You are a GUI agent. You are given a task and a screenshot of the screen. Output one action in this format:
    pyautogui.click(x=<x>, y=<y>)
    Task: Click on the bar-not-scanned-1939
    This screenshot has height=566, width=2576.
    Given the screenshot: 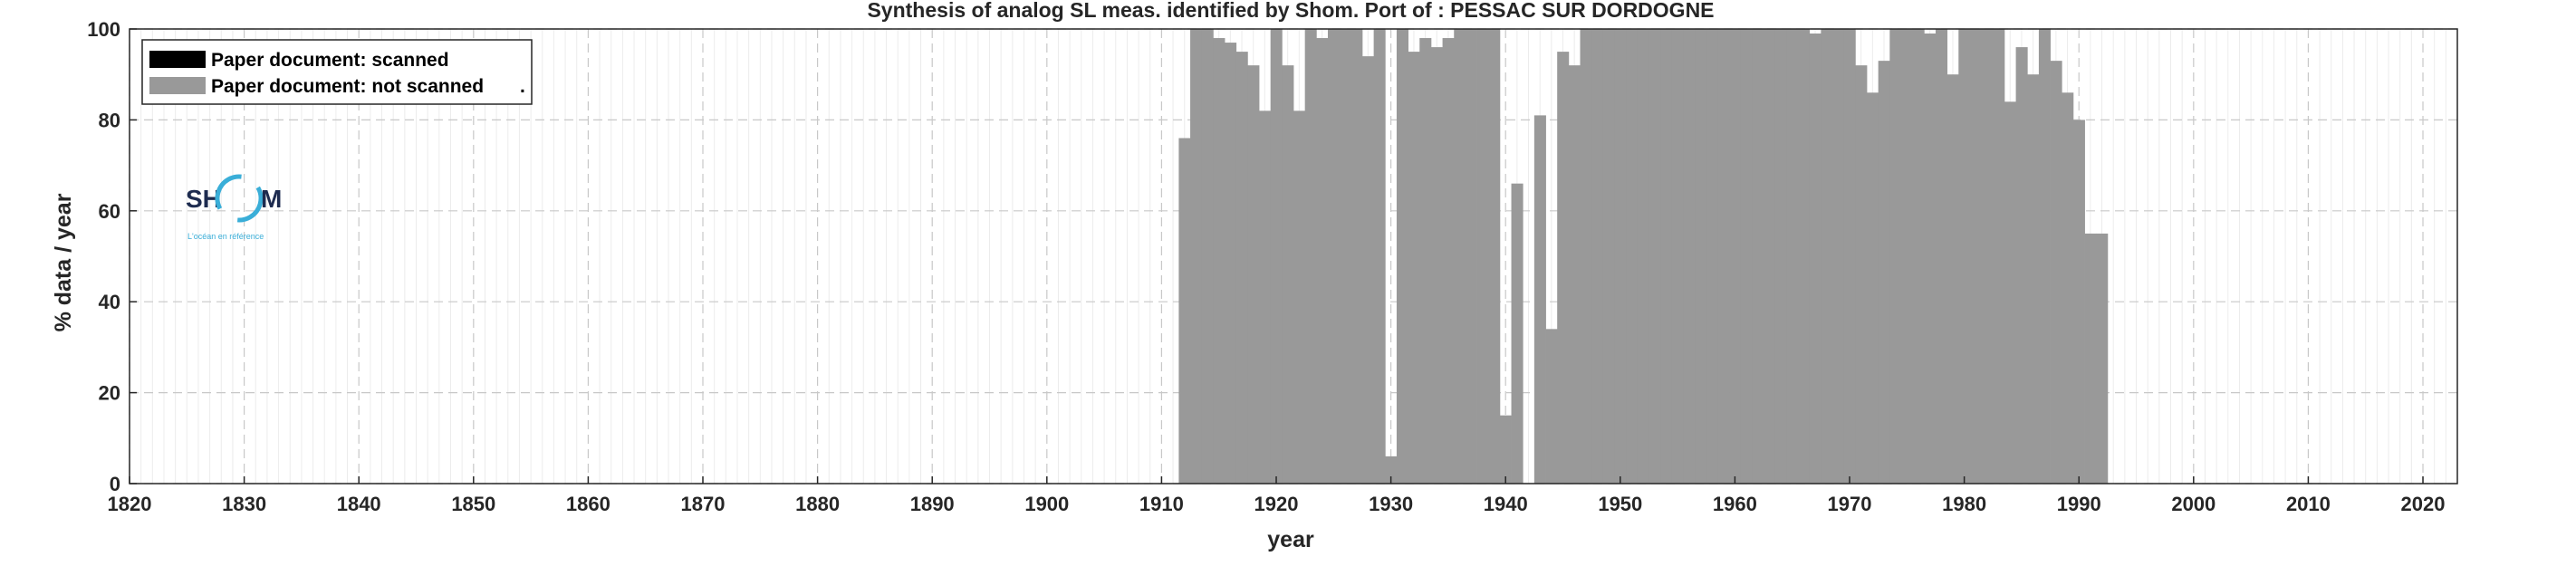 What is the action you would take?
    pyautogui.click(x=1494, y=256)
    